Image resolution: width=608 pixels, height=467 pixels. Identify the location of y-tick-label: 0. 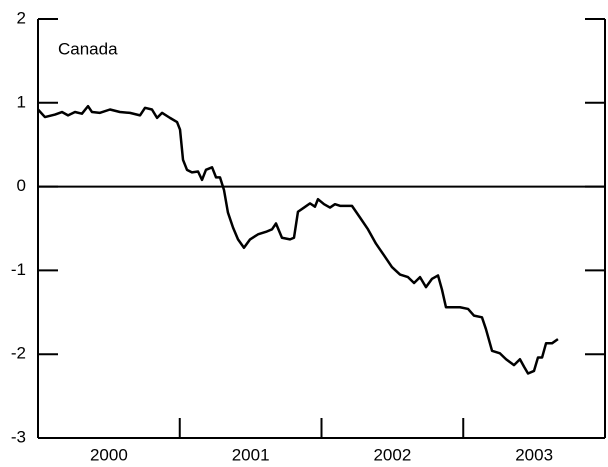
(21, 185).